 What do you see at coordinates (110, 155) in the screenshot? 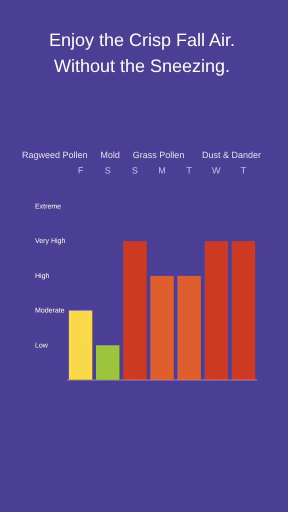
I see `text: Mold` at bounding box center [110, 155].